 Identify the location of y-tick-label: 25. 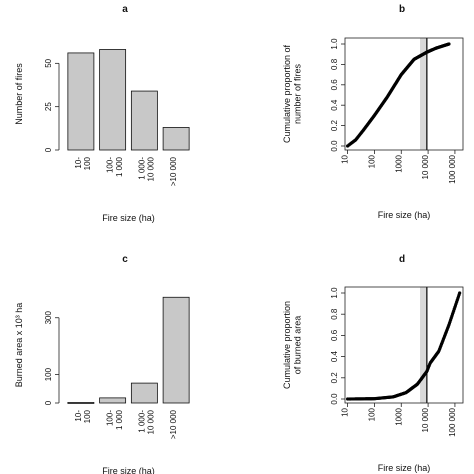
(48, 106).